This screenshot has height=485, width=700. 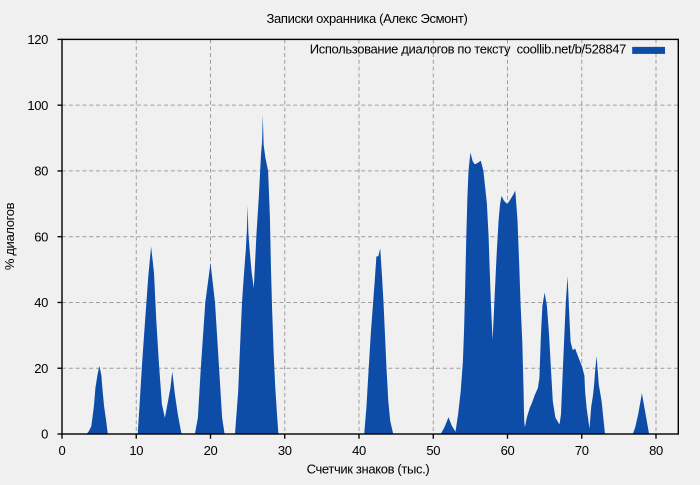 I want to click on svg-text: 100, so click(x=37, y=105).